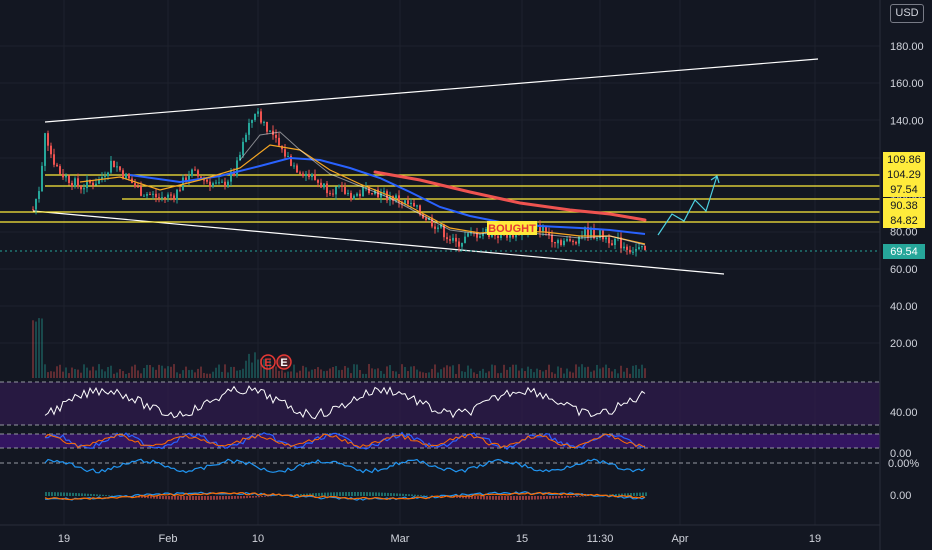  I want to click on svg-text: 69.54, so click(904, 252).